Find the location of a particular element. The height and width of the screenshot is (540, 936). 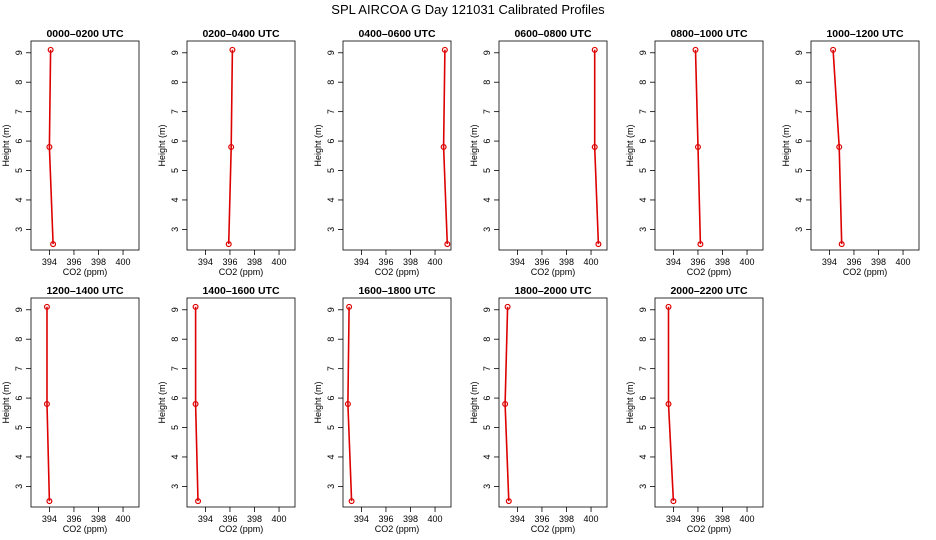

panel-title: 0000–0200 UTC is located at coordinates (84, 34).